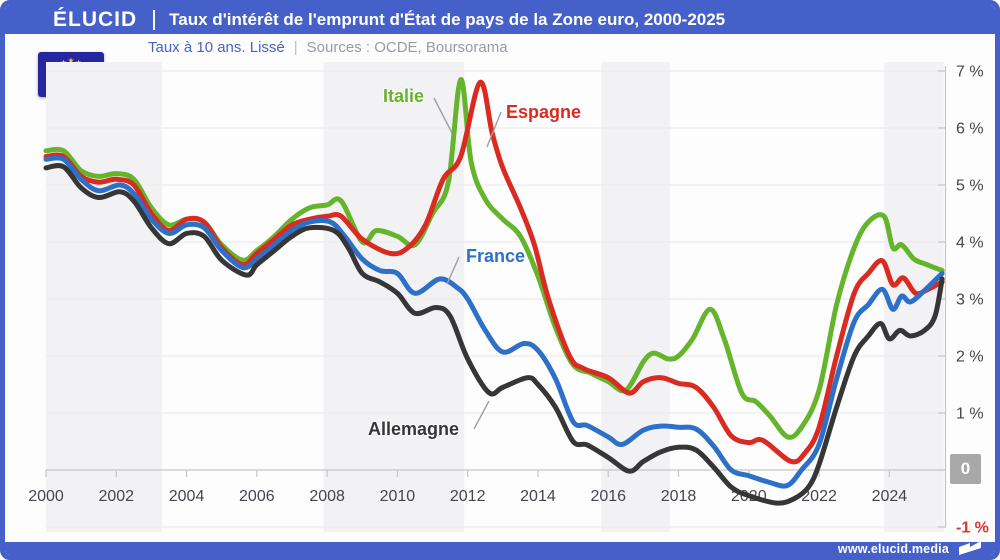 Image resolution: width=1000 pixels, height=560 pixels. Describe the element at coordinates (893, 548) in the screenshot. I see `website-url: www.elucid.media` at that location.